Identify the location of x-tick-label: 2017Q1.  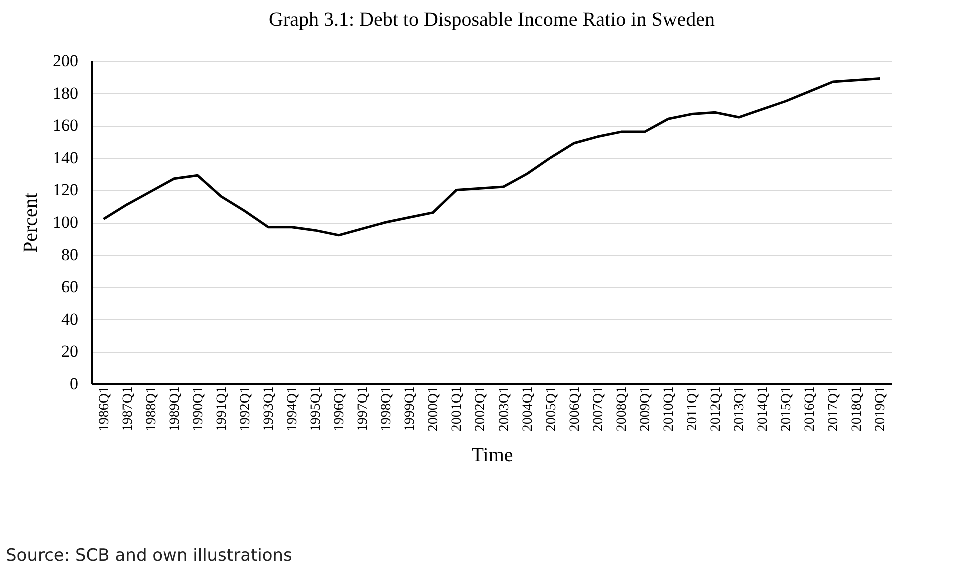
(834, 409).